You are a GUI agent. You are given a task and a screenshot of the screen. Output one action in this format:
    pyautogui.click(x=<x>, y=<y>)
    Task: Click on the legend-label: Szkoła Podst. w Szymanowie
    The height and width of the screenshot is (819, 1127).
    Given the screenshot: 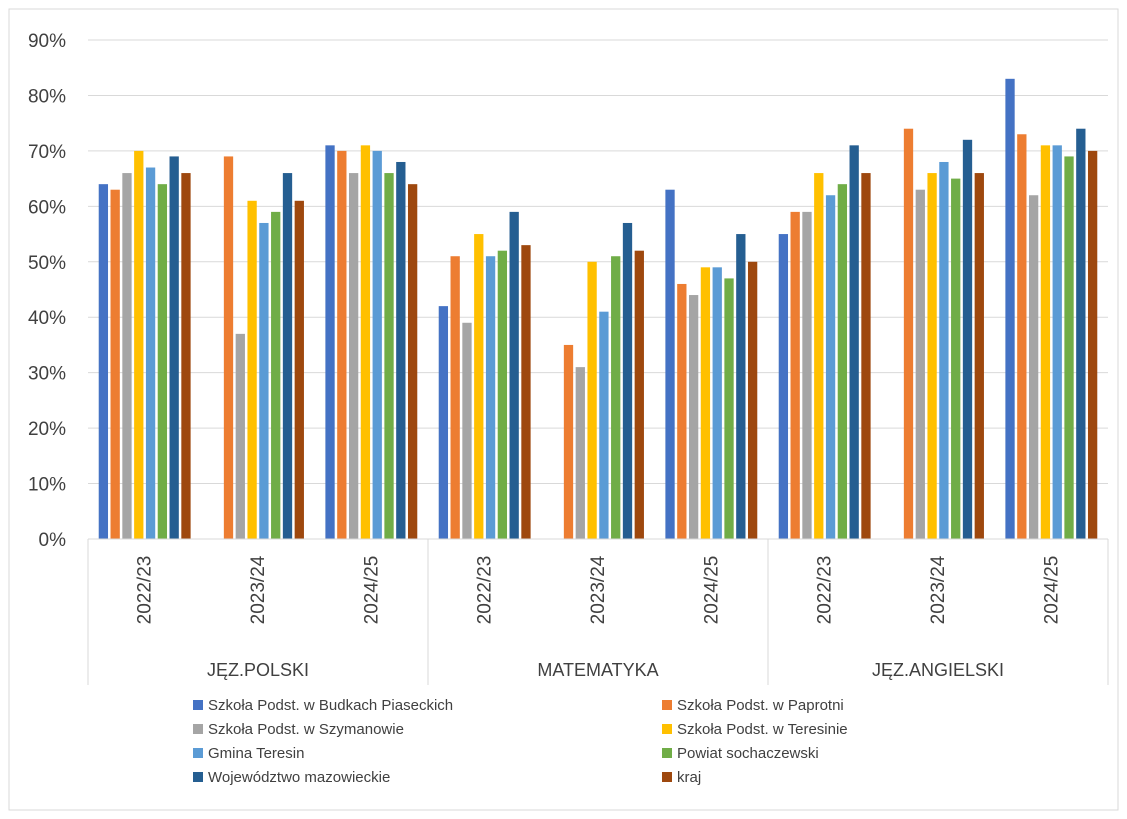 What is the action you would take?
    pyautogui.click(x=306, y=729)
    